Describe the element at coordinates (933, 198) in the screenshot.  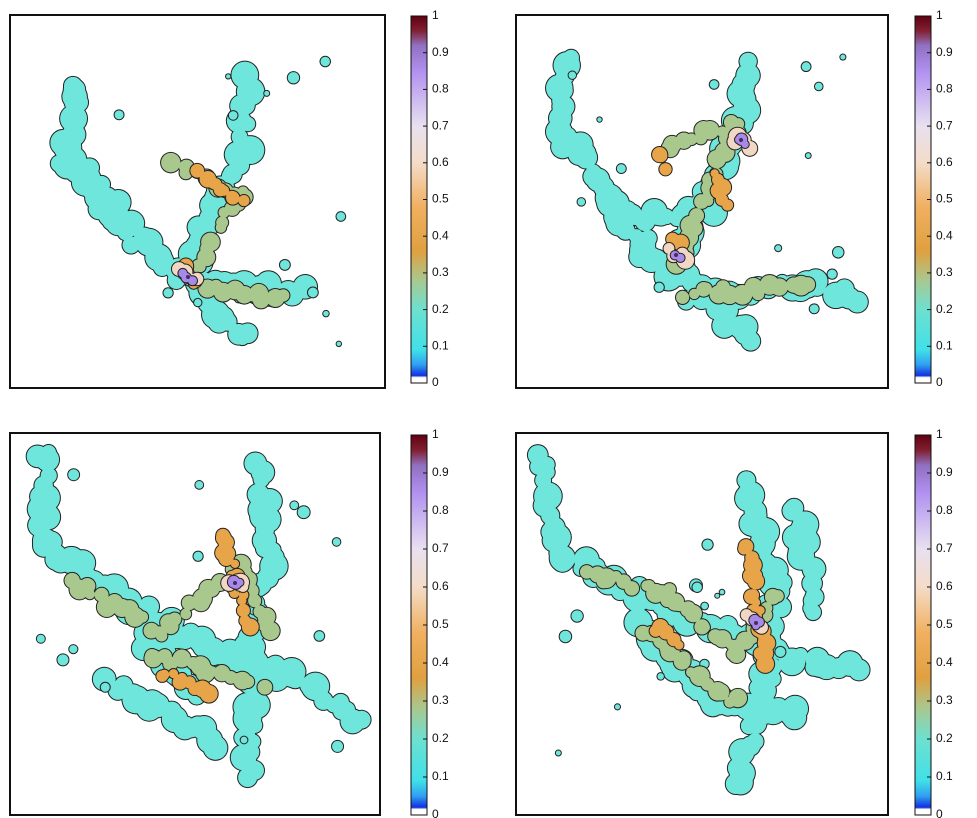
I see `colorbar: 0 0.1 0.2 0.3 0.4 0.5 0.6 0.7 0.8 0.9 1` at that location.